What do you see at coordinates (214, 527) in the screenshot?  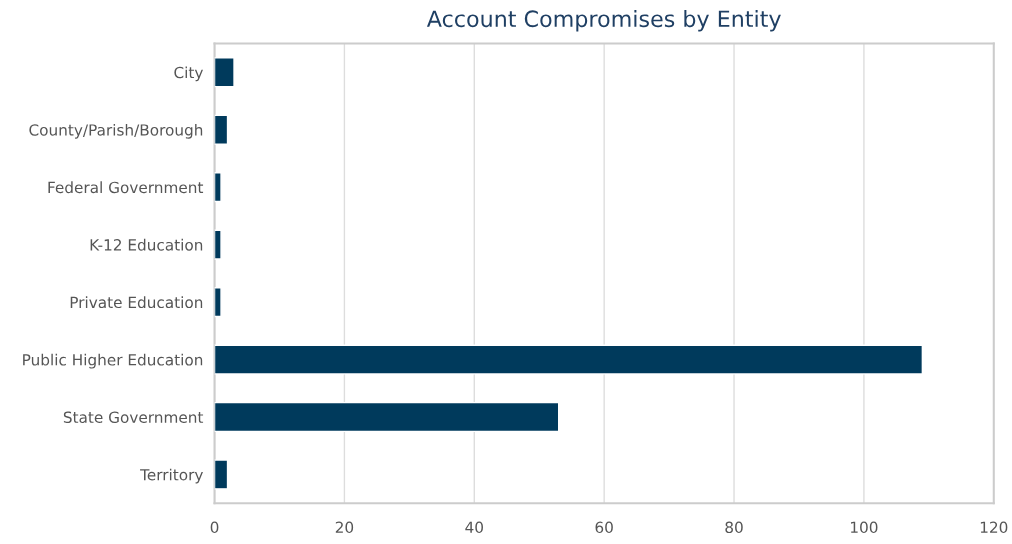 I see `x-tick-label: 0` at bounding box center [214, 527].